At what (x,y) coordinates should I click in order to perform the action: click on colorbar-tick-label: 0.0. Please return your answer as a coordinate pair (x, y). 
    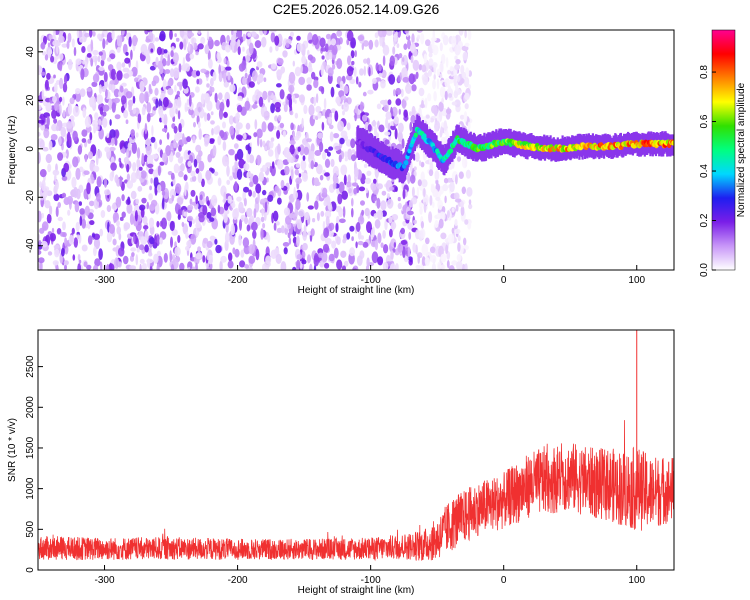
    Looking at the image, I should click on (704, 270).